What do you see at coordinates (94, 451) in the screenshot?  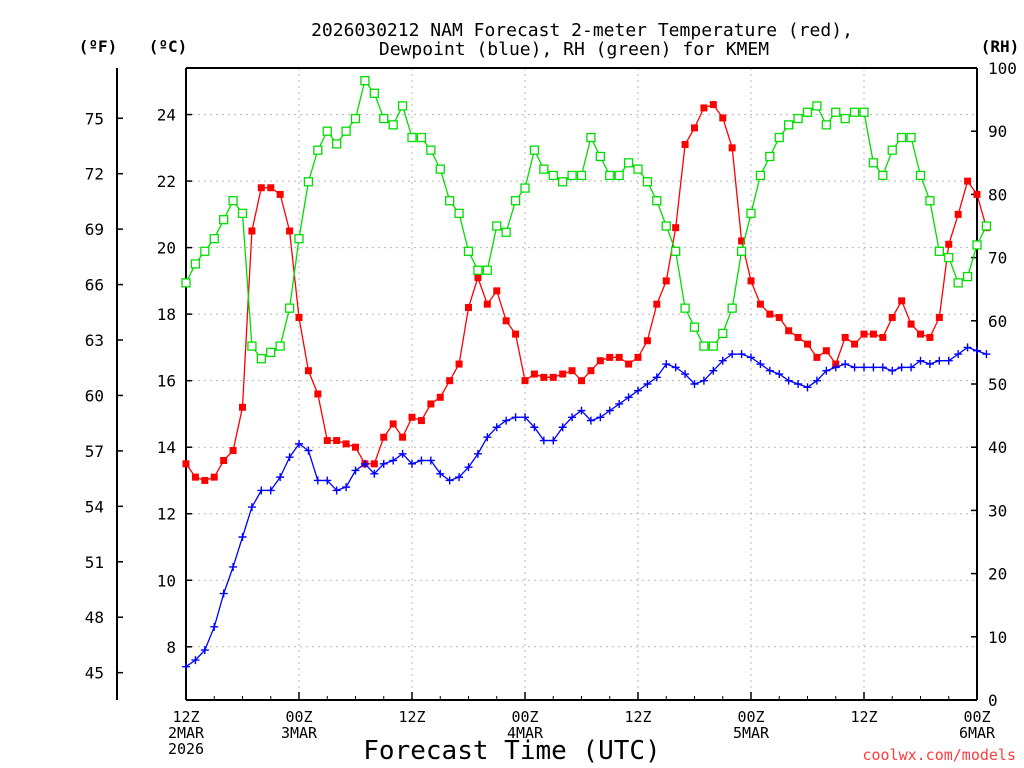 I see `fahrenheit-tick-label-4: 57` at bounding box center [94, 451].